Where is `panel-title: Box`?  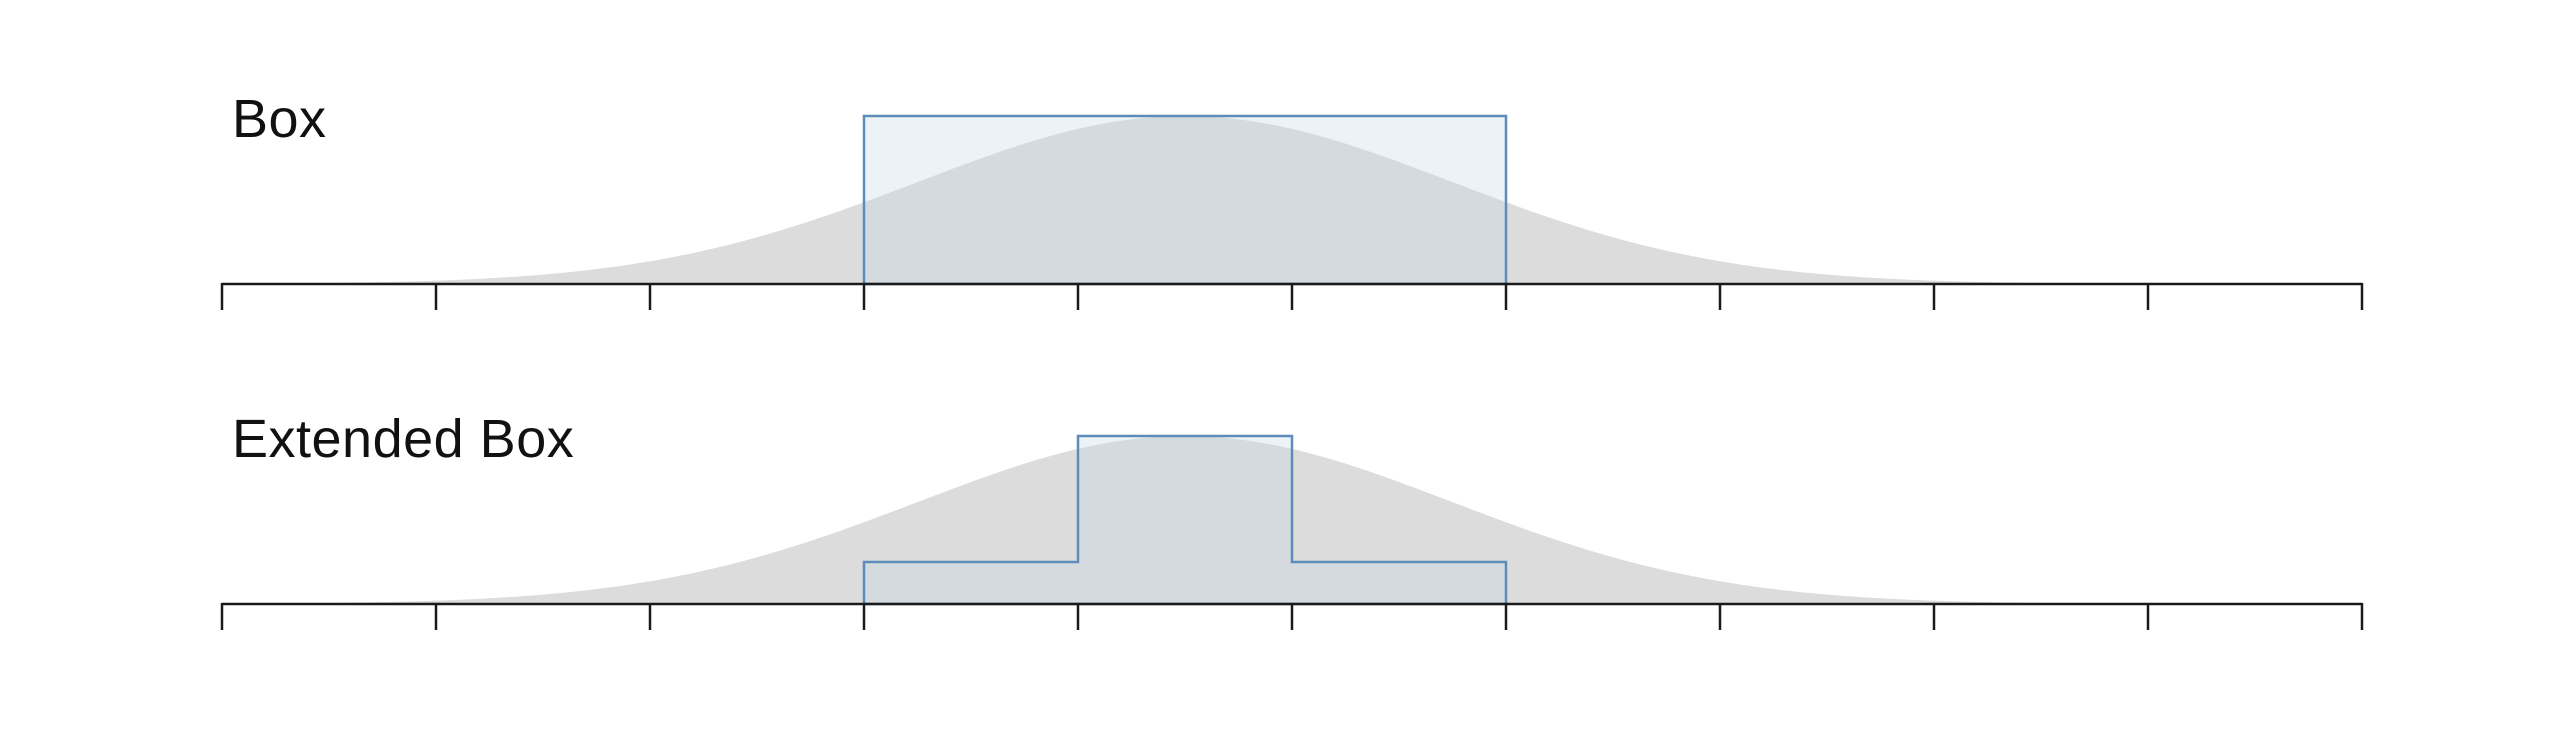
panel-title: Box is located at coordinates (279, 119).